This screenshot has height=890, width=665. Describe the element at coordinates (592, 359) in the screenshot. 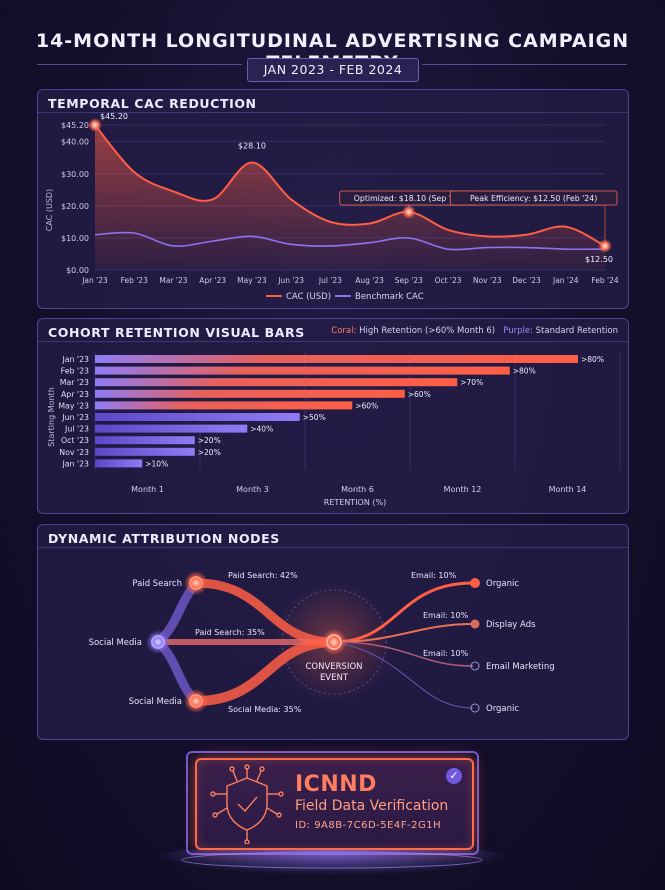

I see `cohort-bar-label: >80%` at that location.